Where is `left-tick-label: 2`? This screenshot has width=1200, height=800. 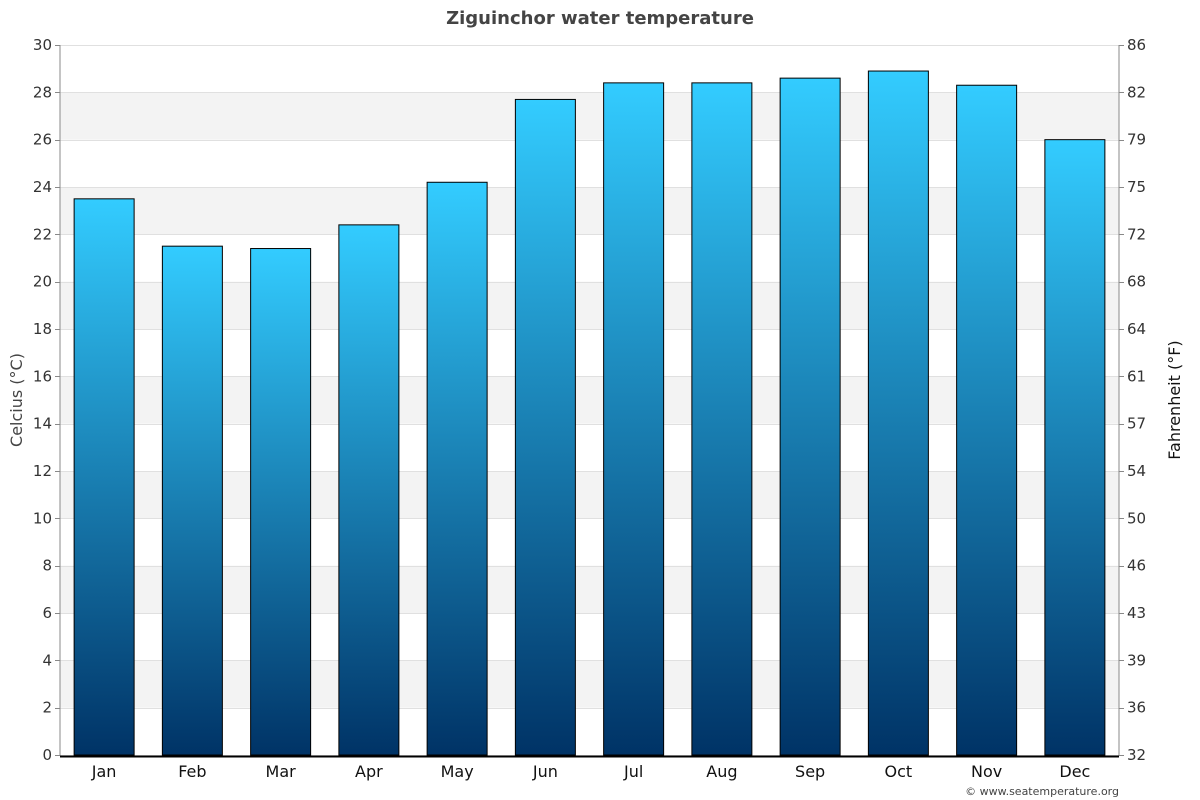 left-tick-label: 2 is located at coordinates (47, 708).